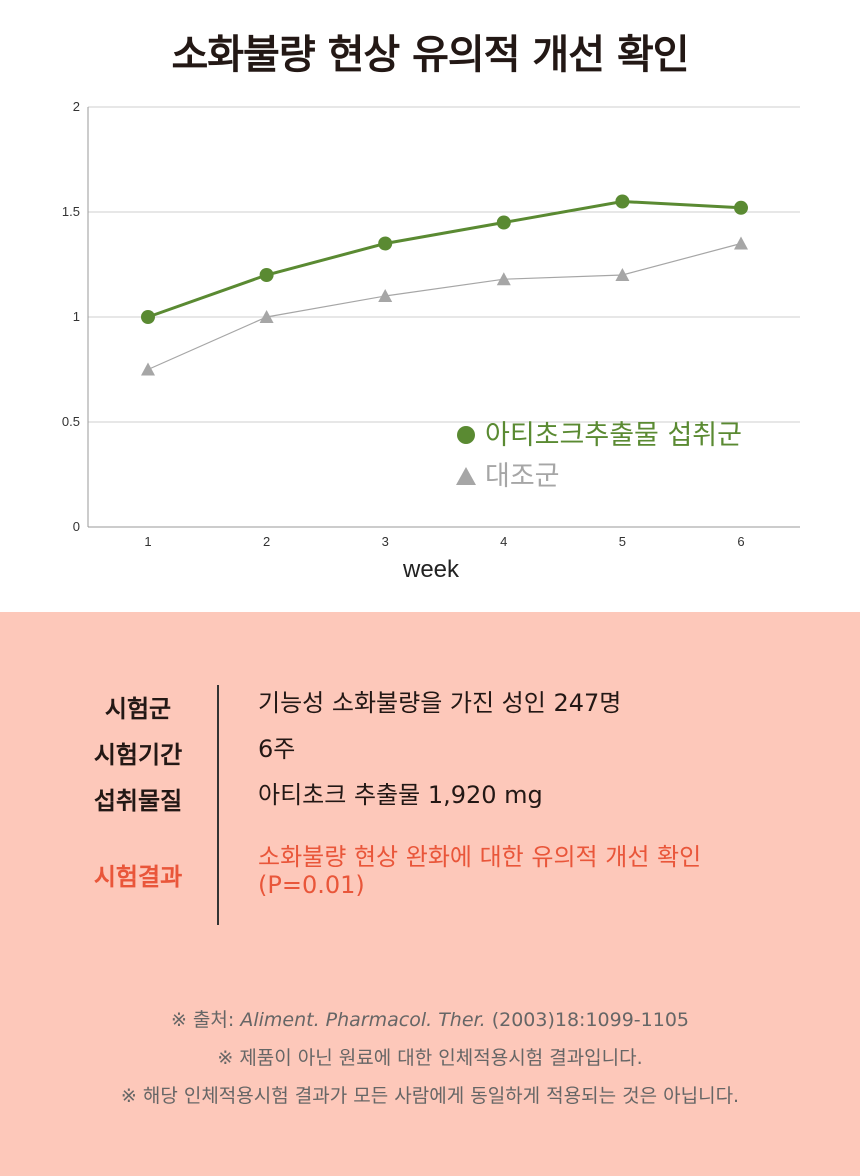  Describe the element at coordinates (613, 435) in the screenshot. I see `legend-label: 아티초크추출물 섭취군` at that location.